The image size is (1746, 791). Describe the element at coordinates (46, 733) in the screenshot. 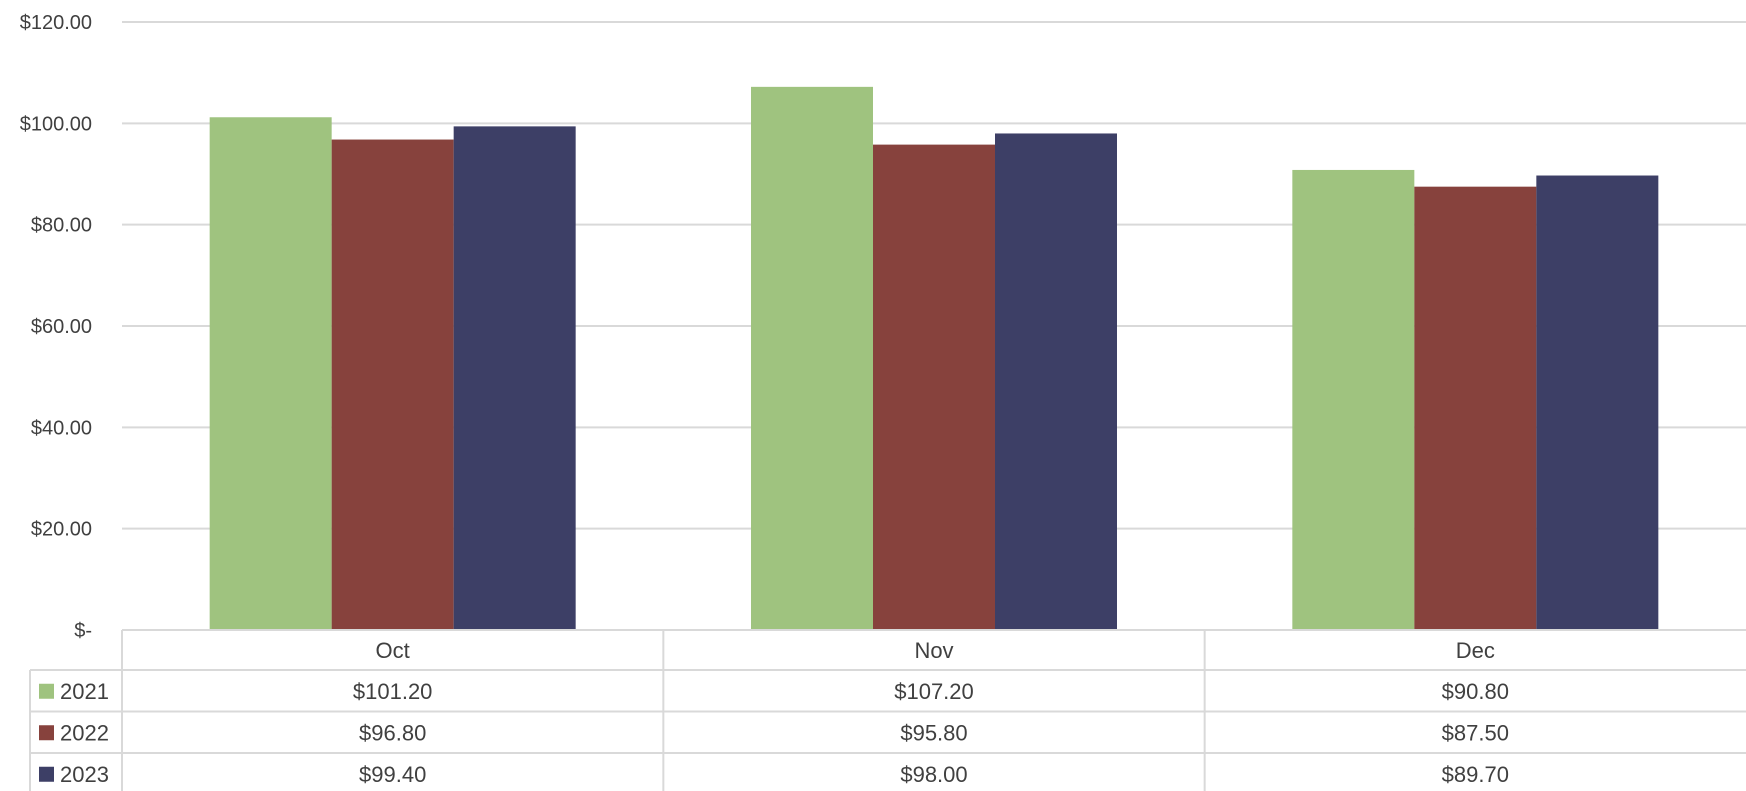

I see `legend-swatch-2022` at that location.